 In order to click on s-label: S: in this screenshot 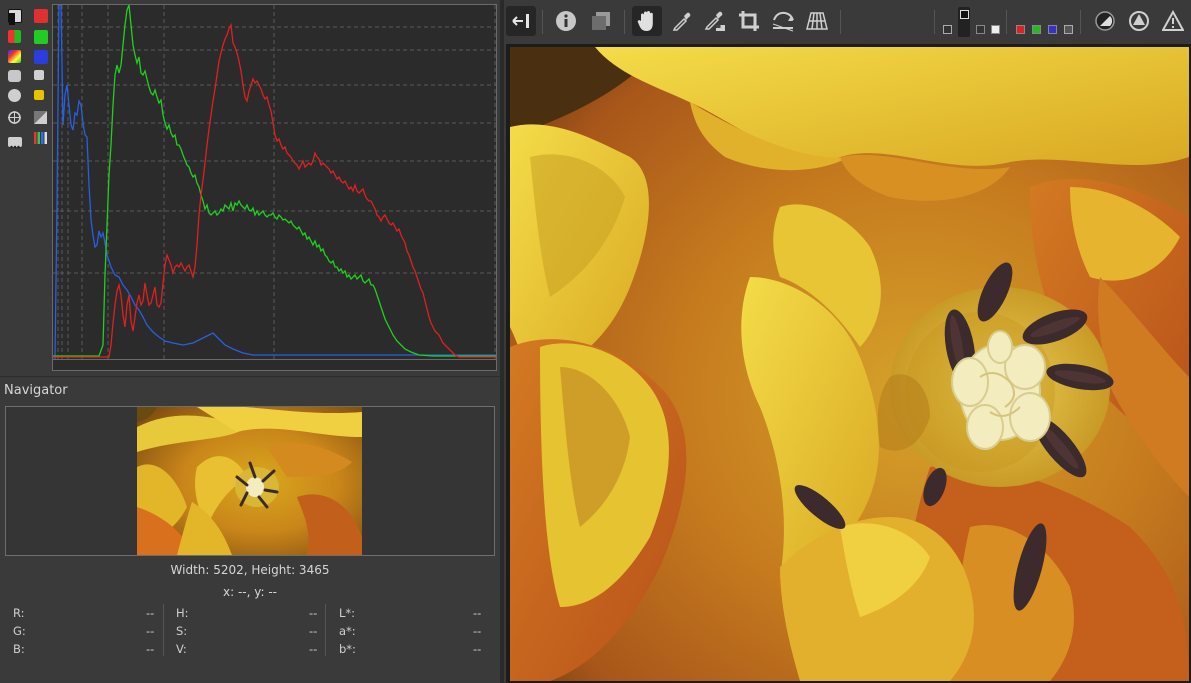, I will do `click(182, 631)`.